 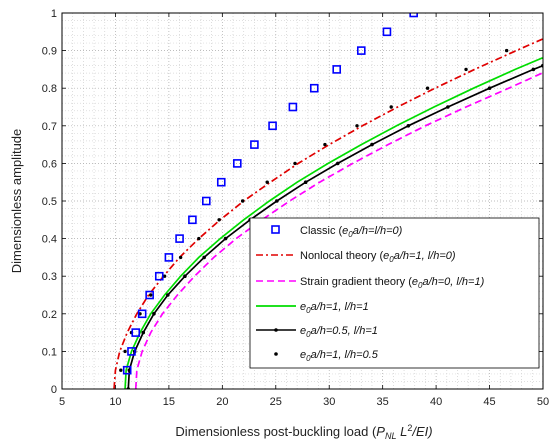 What do you see at coordinates (436, 402) in the screenshot?
I see `x-tick-label: 40` at bounding box center [436, 402].